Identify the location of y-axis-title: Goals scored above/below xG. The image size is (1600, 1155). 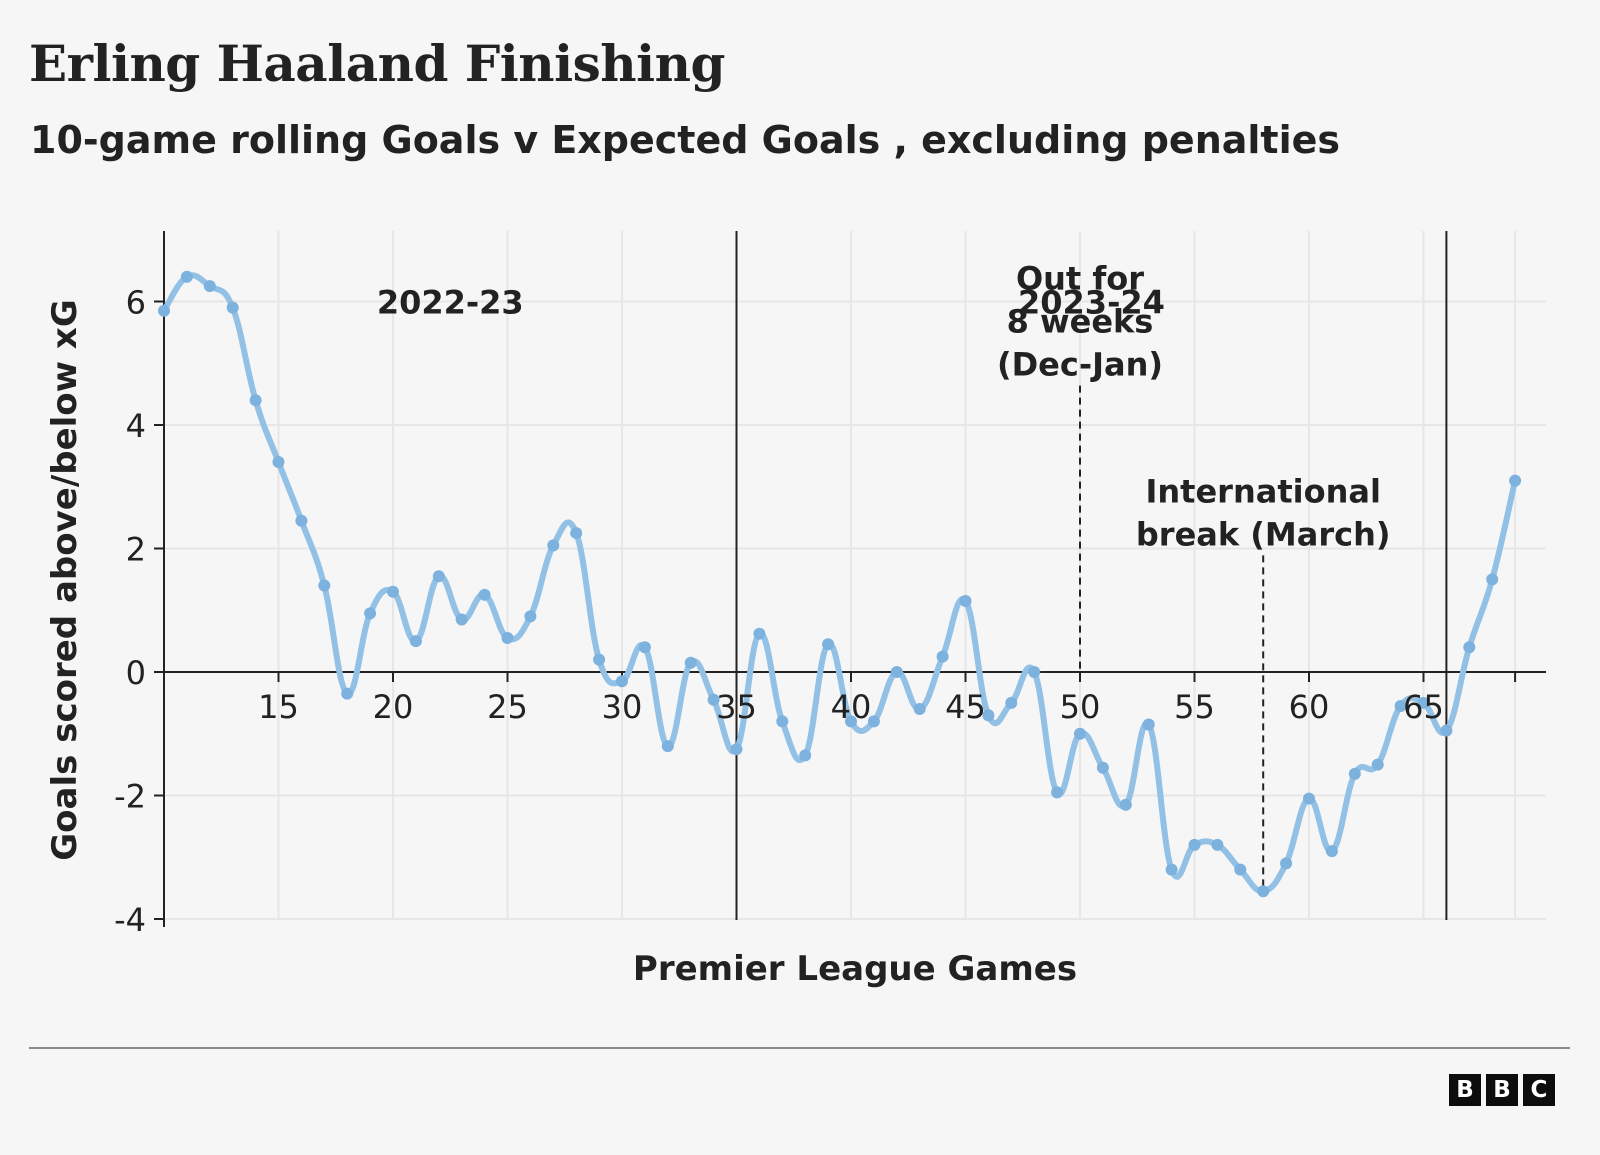
(65, 579).